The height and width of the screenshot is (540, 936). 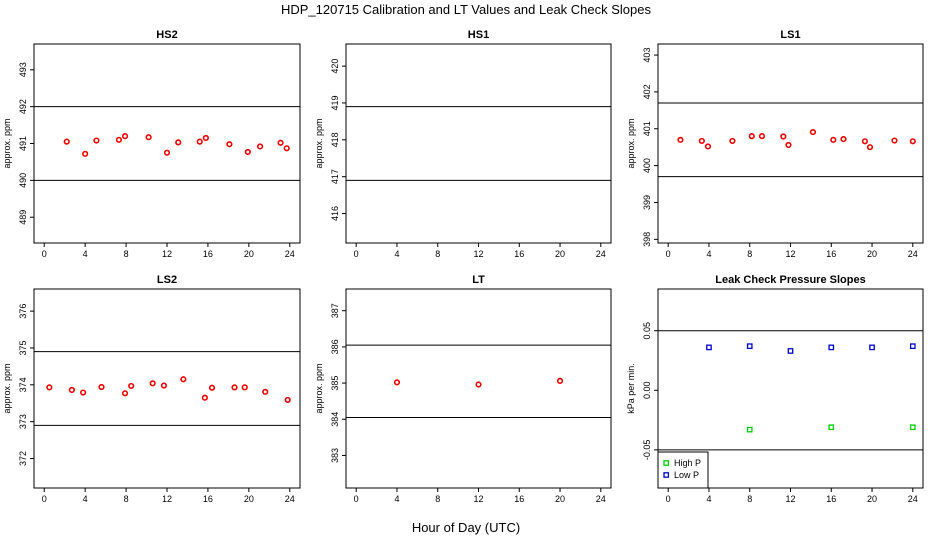 What do you see at coordinates (23, 458) in the screenshot?
I see `y-tick-label: 372` at bounding box center [23, 458].